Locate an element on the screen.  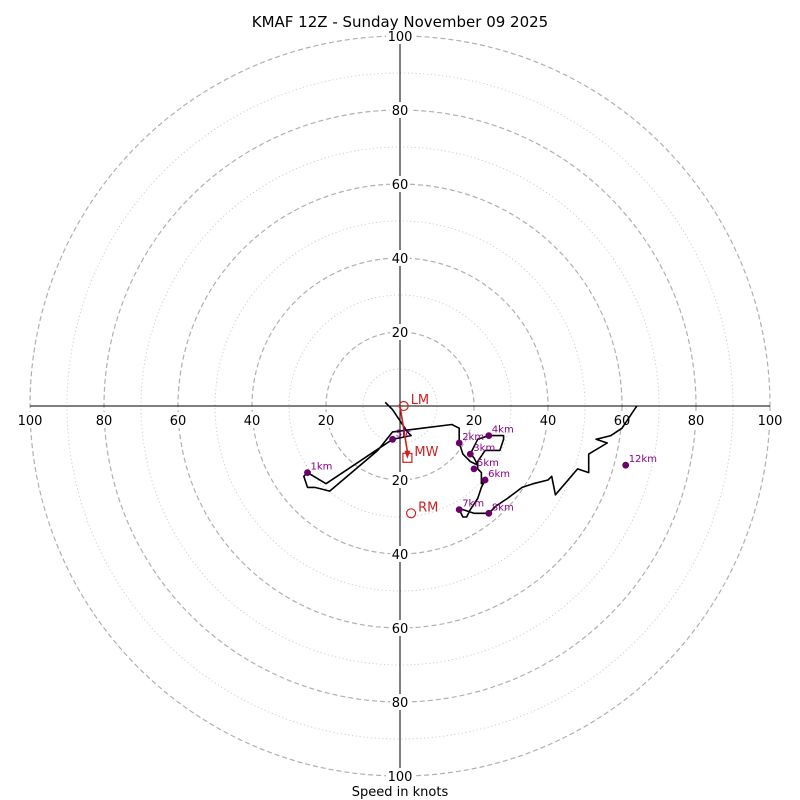
height-label-5km: 5km is located at coordinates (488, 463).